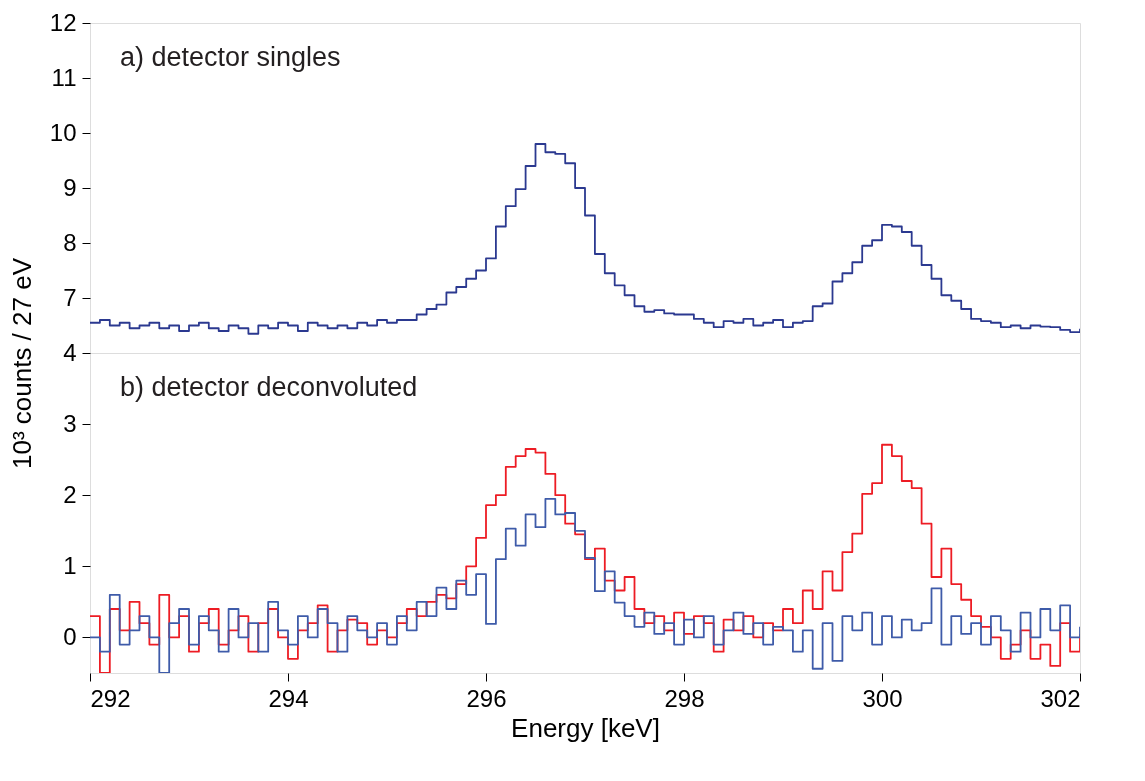 This screenshot has width=1145, height=781. What do you see at coordinates (288, 698) in the screenshot?
I see `x-tick-label: 294` at bounding box center [288, 698].